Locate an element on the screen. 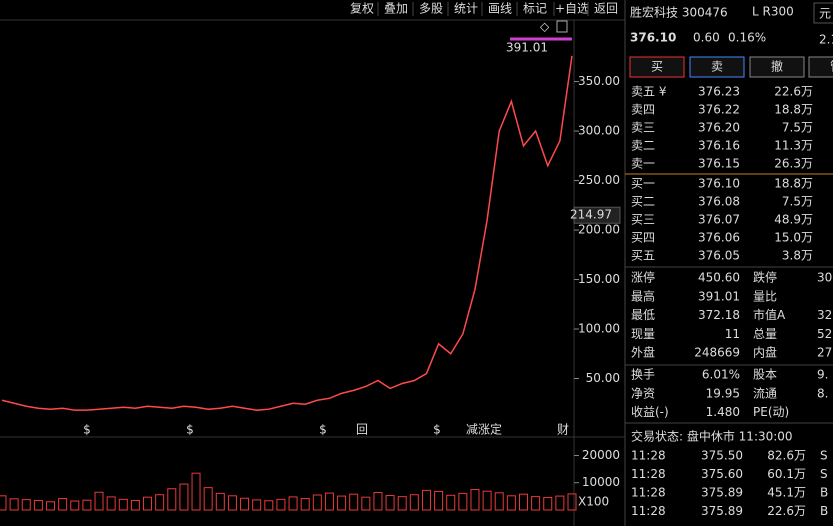 The width and height of the screenshot is (833, 526). tick-side: B is located at coordinates (824, 511).